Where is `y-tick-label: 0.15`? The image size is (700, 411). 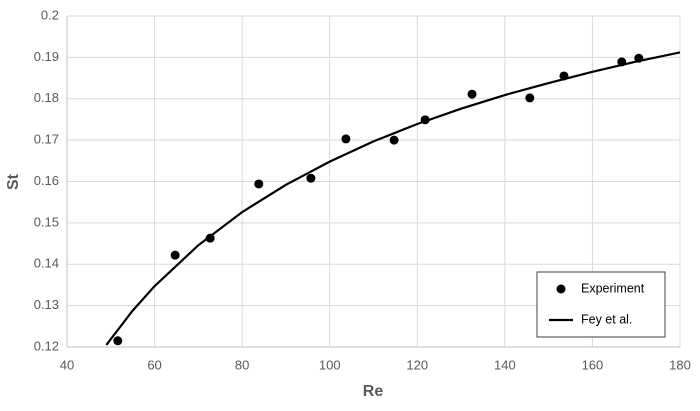
y-tick-label: 0.15 is located at coordinates (46, 221).